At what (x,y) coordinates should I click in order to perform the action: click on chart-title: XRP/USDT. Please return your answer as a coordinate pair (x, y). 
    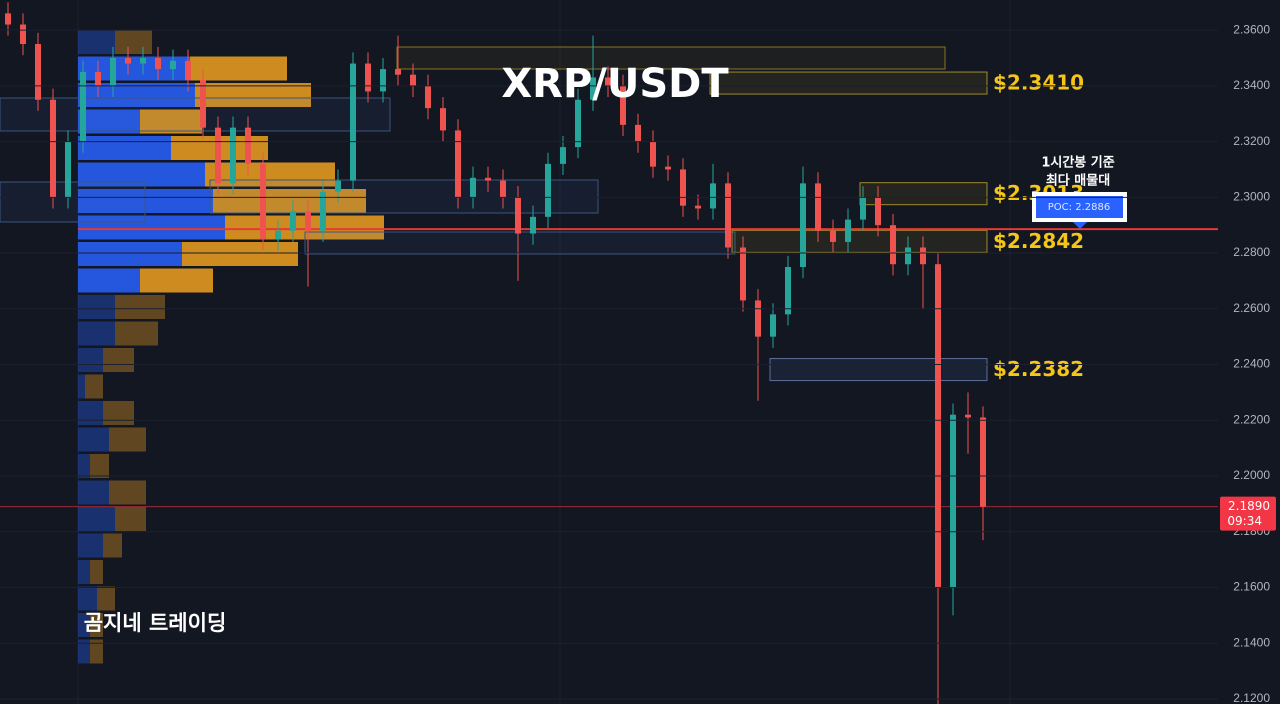
    Looking at the image, I should click on (615, 84).